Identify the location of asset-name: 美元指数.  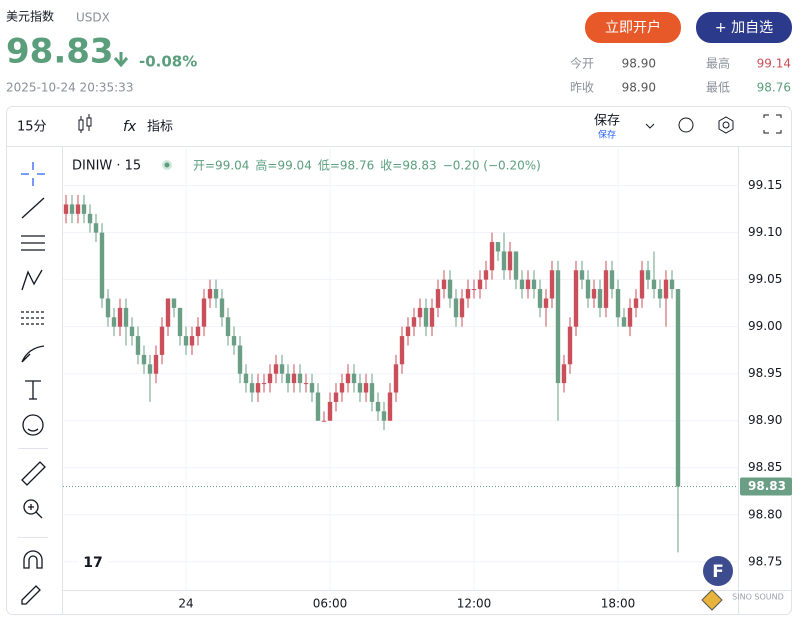
(30, 16).